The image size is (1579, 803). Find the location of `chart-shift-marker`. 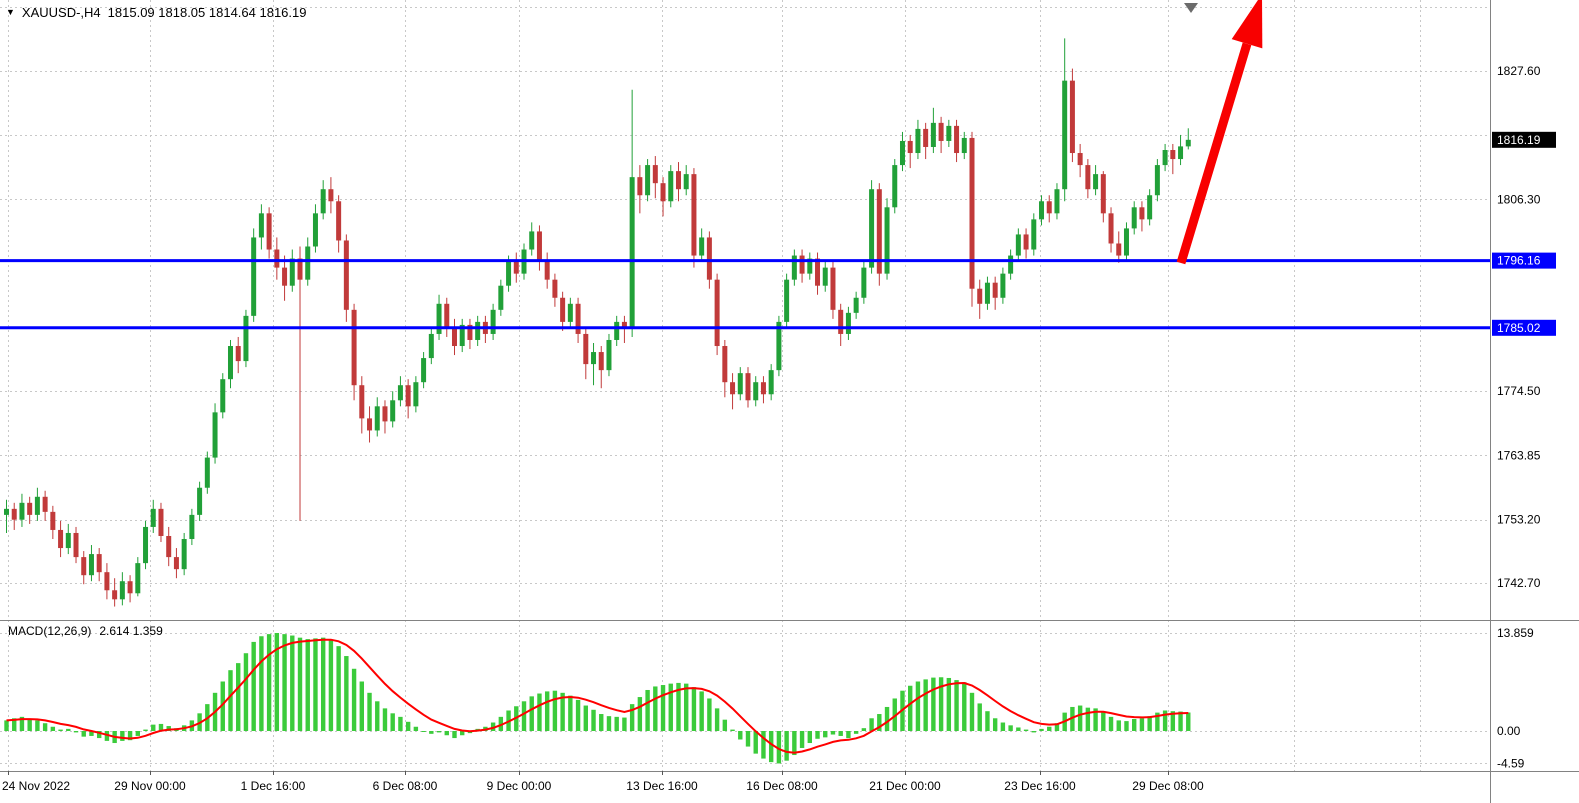

chart-shift-marker is located at coordinates (1191, 8).